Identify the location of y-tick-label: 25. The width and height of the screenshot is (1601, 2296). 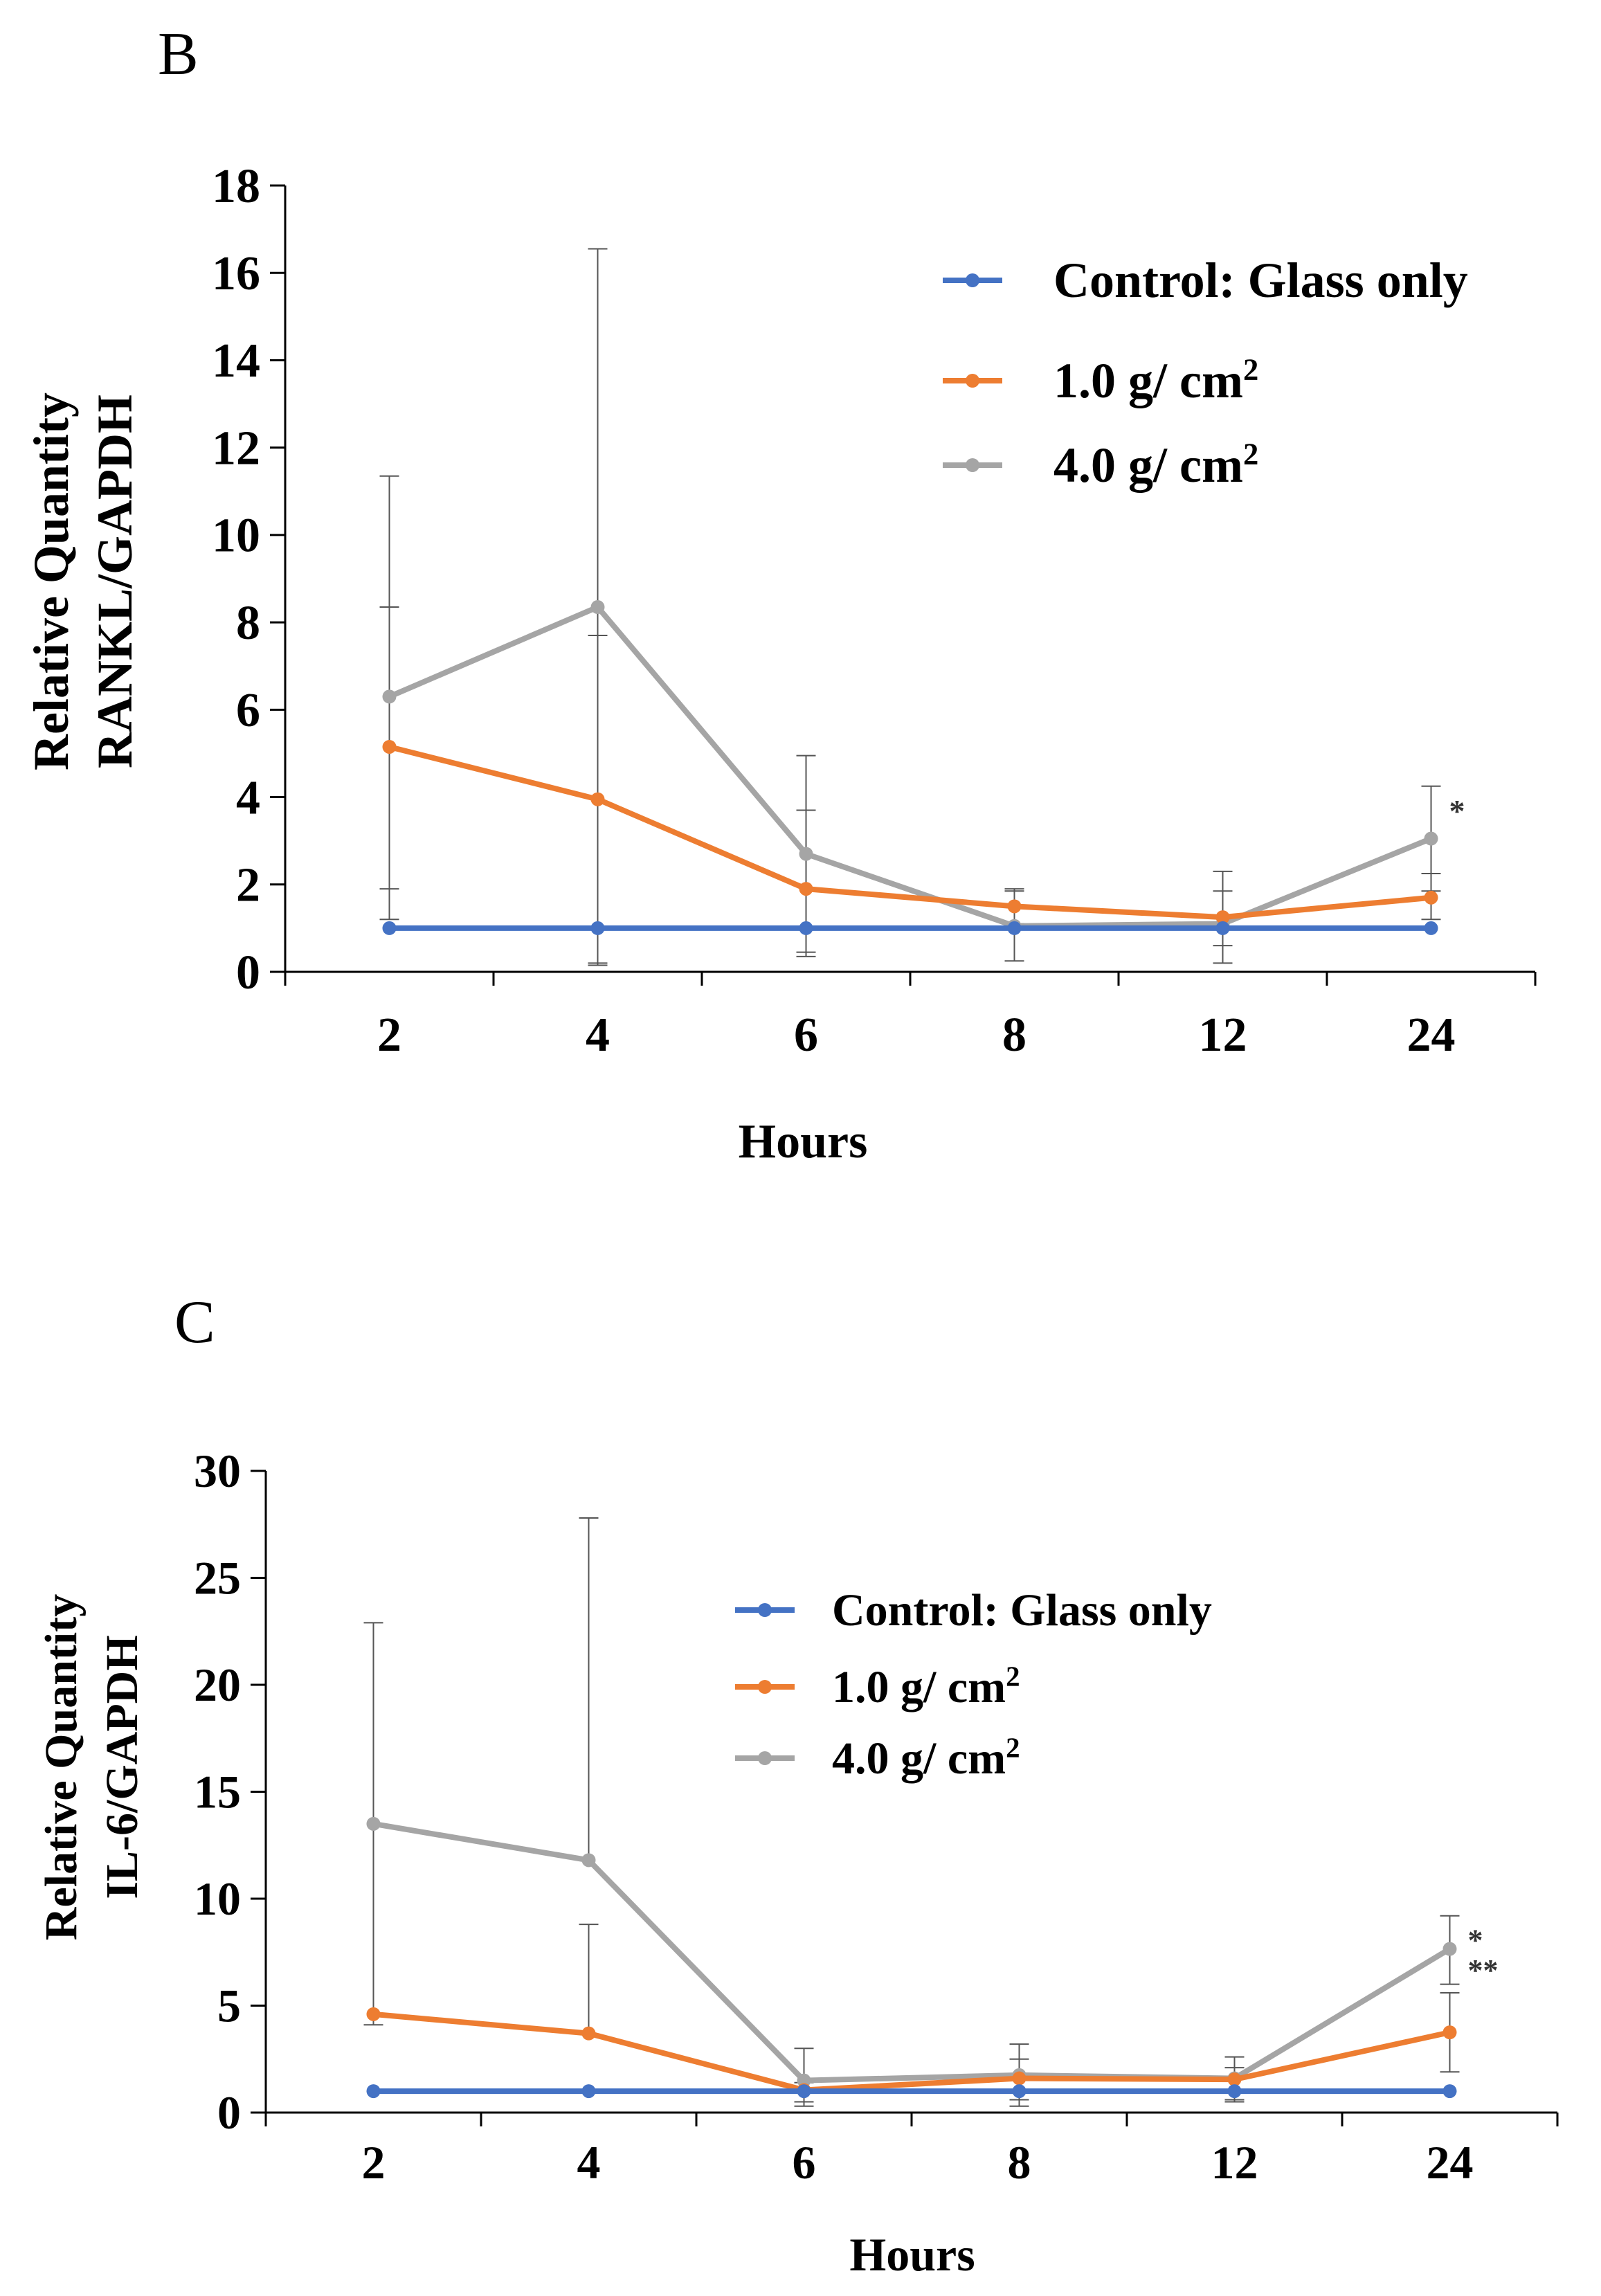
(217, 1578).